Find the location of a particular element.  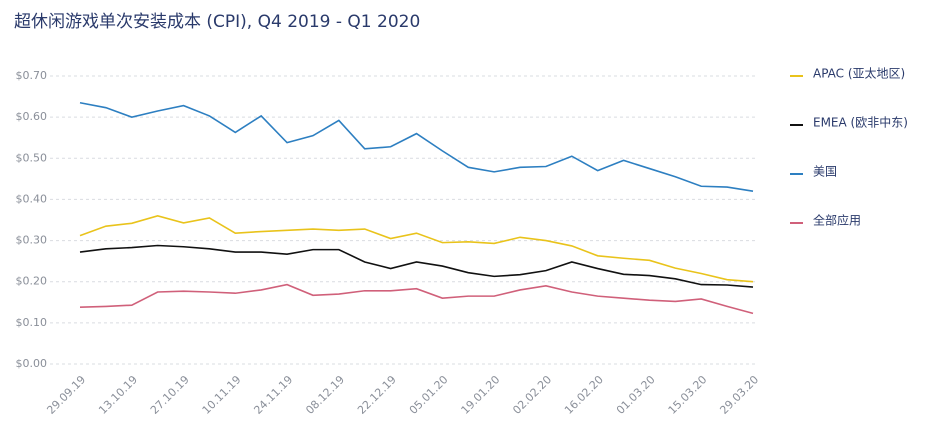

y-tick-label: $0.30 is located at coordinates (32, 240).